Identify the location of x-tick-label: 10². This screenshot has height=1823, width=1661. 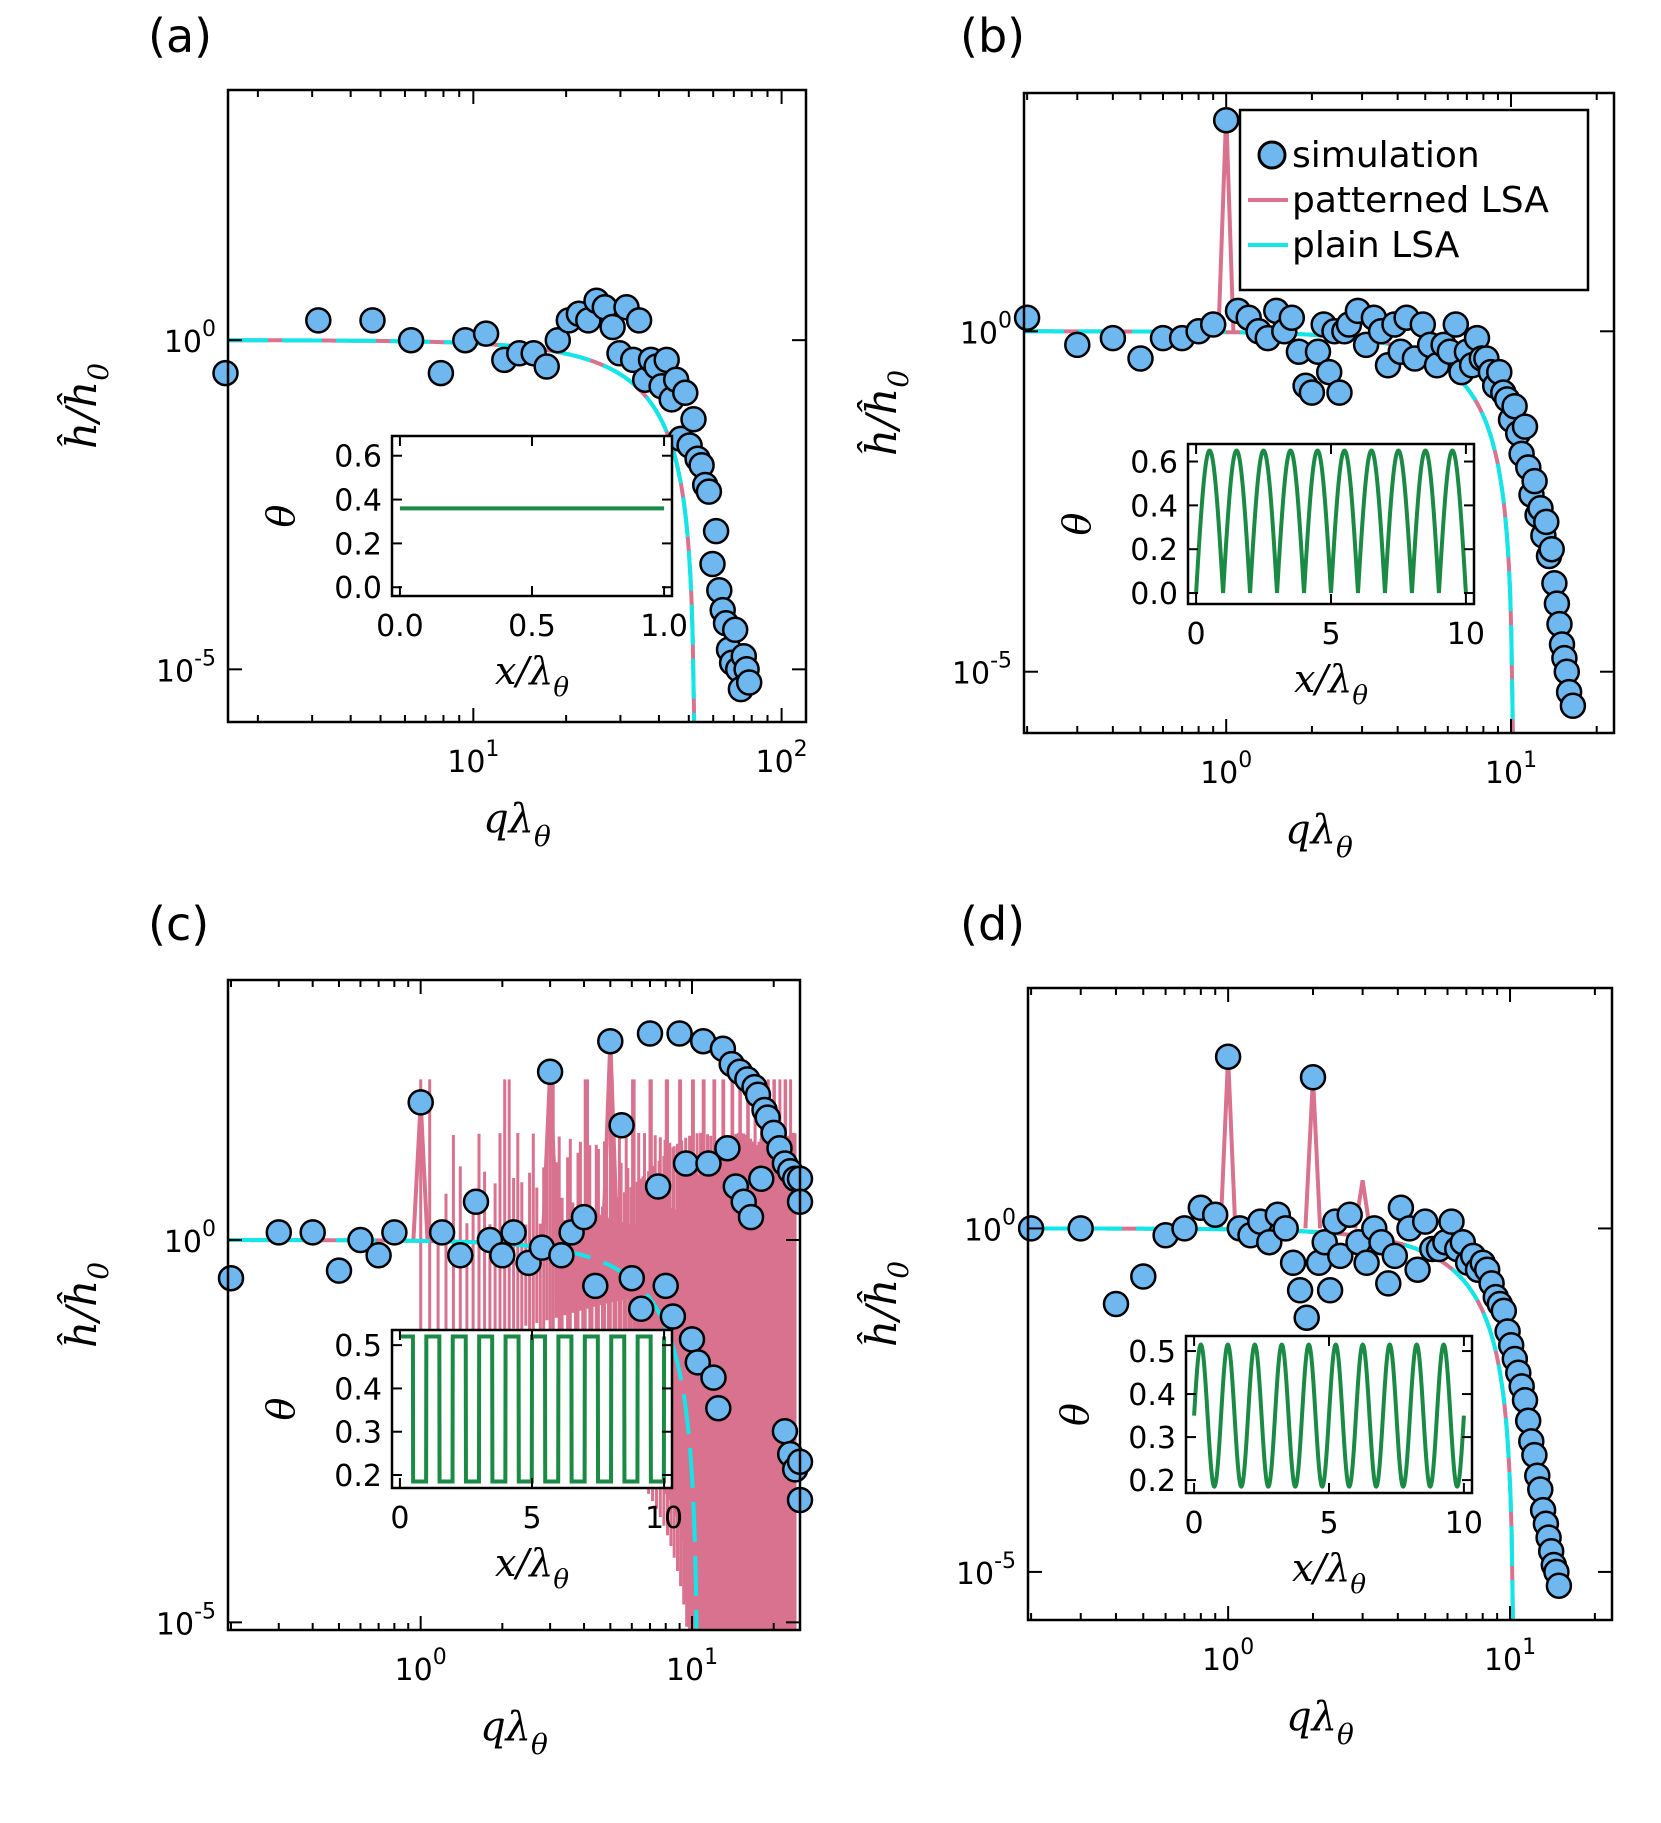
(781, 758).